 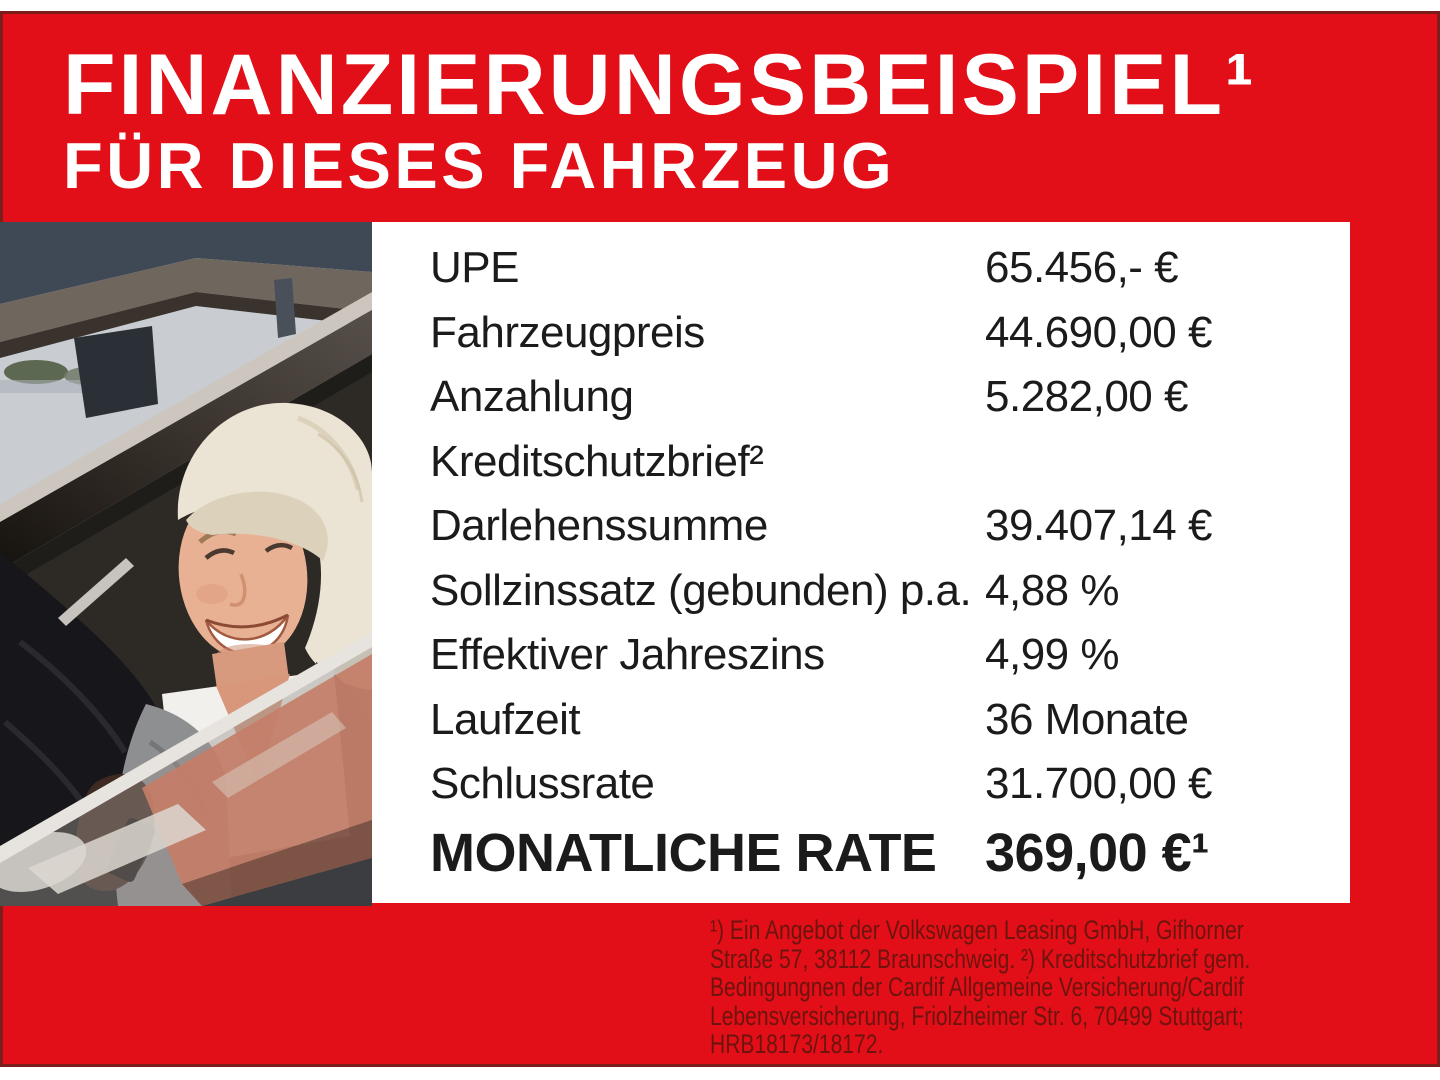 I want to click on ad-subtitle: FÜR DIESES FAHRZEUG, so click(x=479, y=165).